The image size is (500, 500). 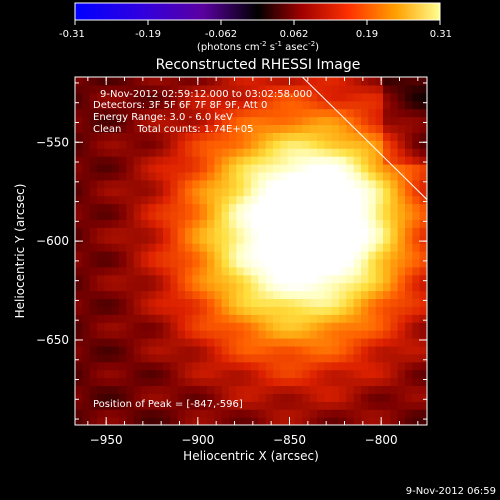 I want to click on x-tick-label: −950, so click(x=106, y=440).